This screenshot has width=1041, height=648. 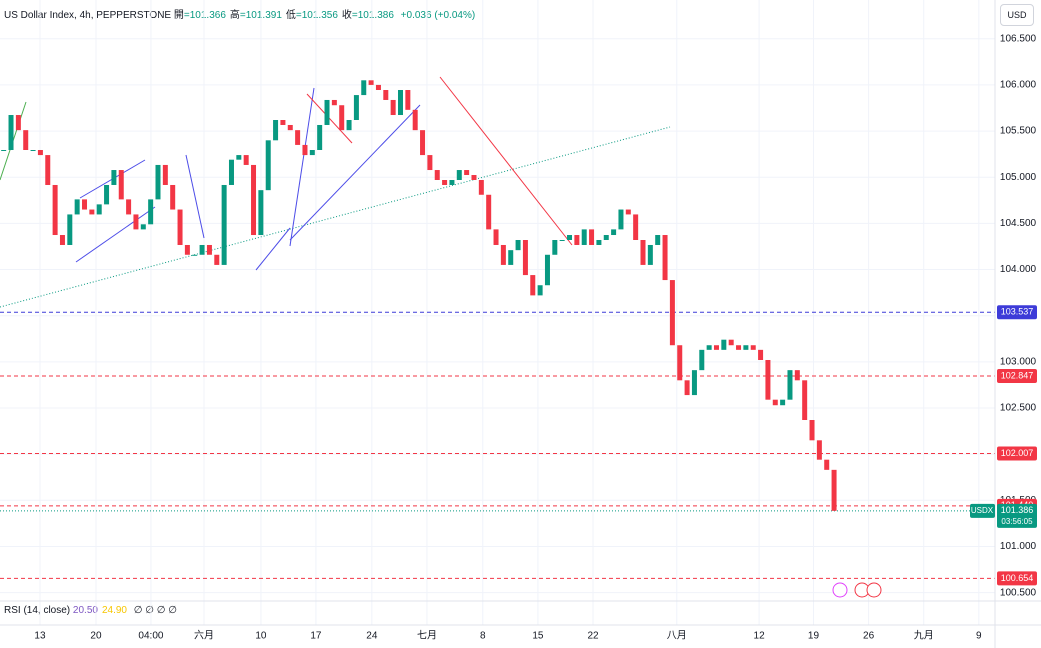 I want to click on rsi-legend: RSI (14, close) 20.50 24.90 ∅ ∅ ∅ ∅, so click(x=90, y=610).